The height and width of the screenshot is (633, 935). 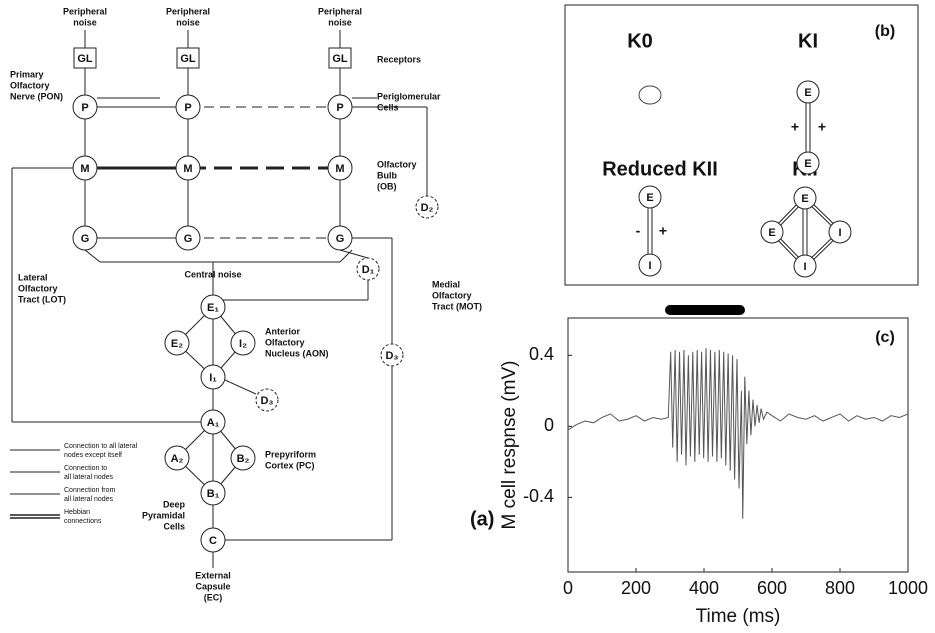 I want to click on y-tick-label: -0.4, so click(x=538, y=496).